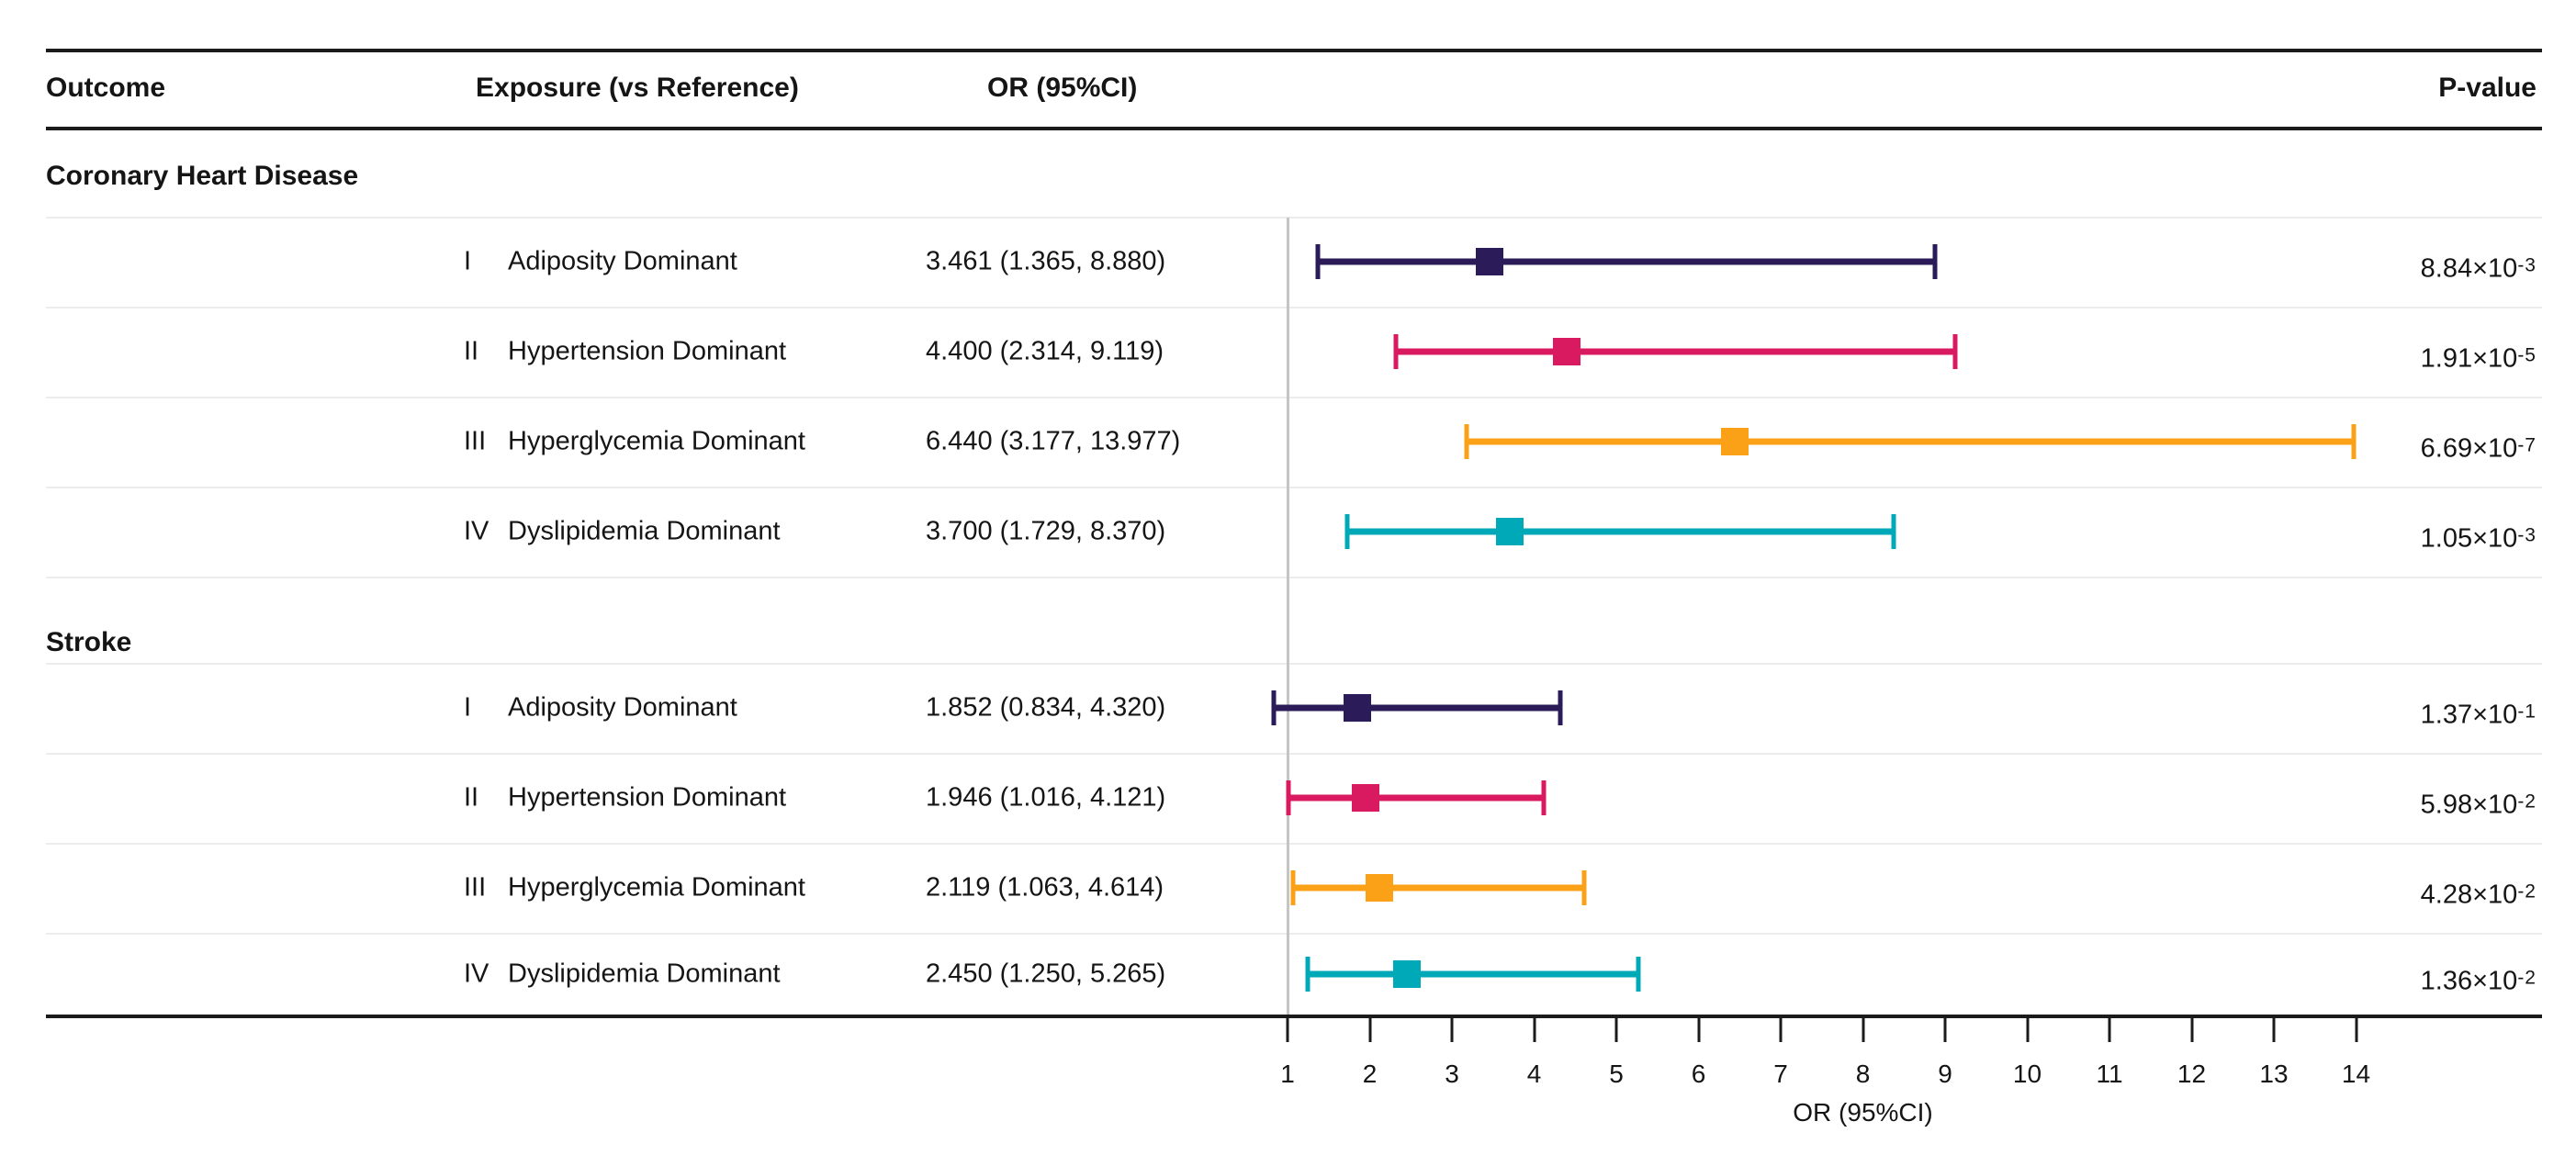  What do you see at coordinates (1046, 261) in the screenshot?
I see `row-or-ci-label: 3.461 (1.365, 8.880)` at bounding box center [1046, 261].